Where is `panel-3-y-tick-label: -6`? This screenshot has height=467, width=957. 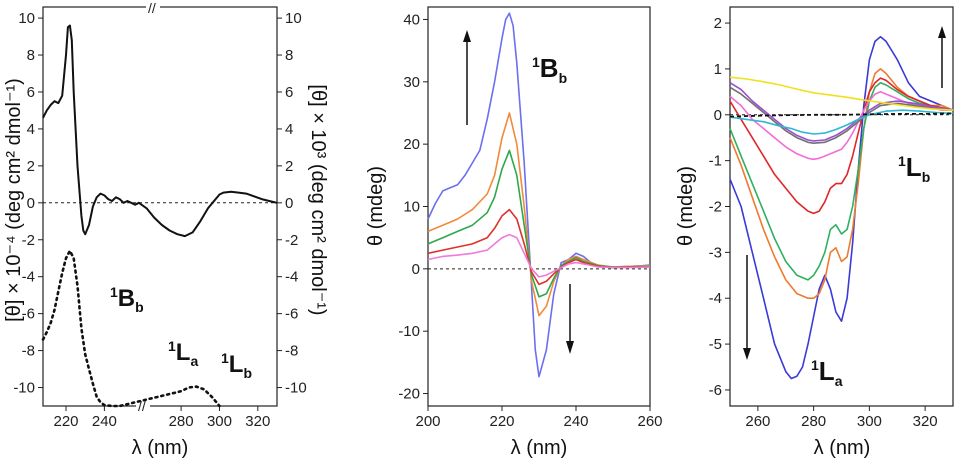
panel-3-y-tick-label: -6 is located at coordinates (715, 390).